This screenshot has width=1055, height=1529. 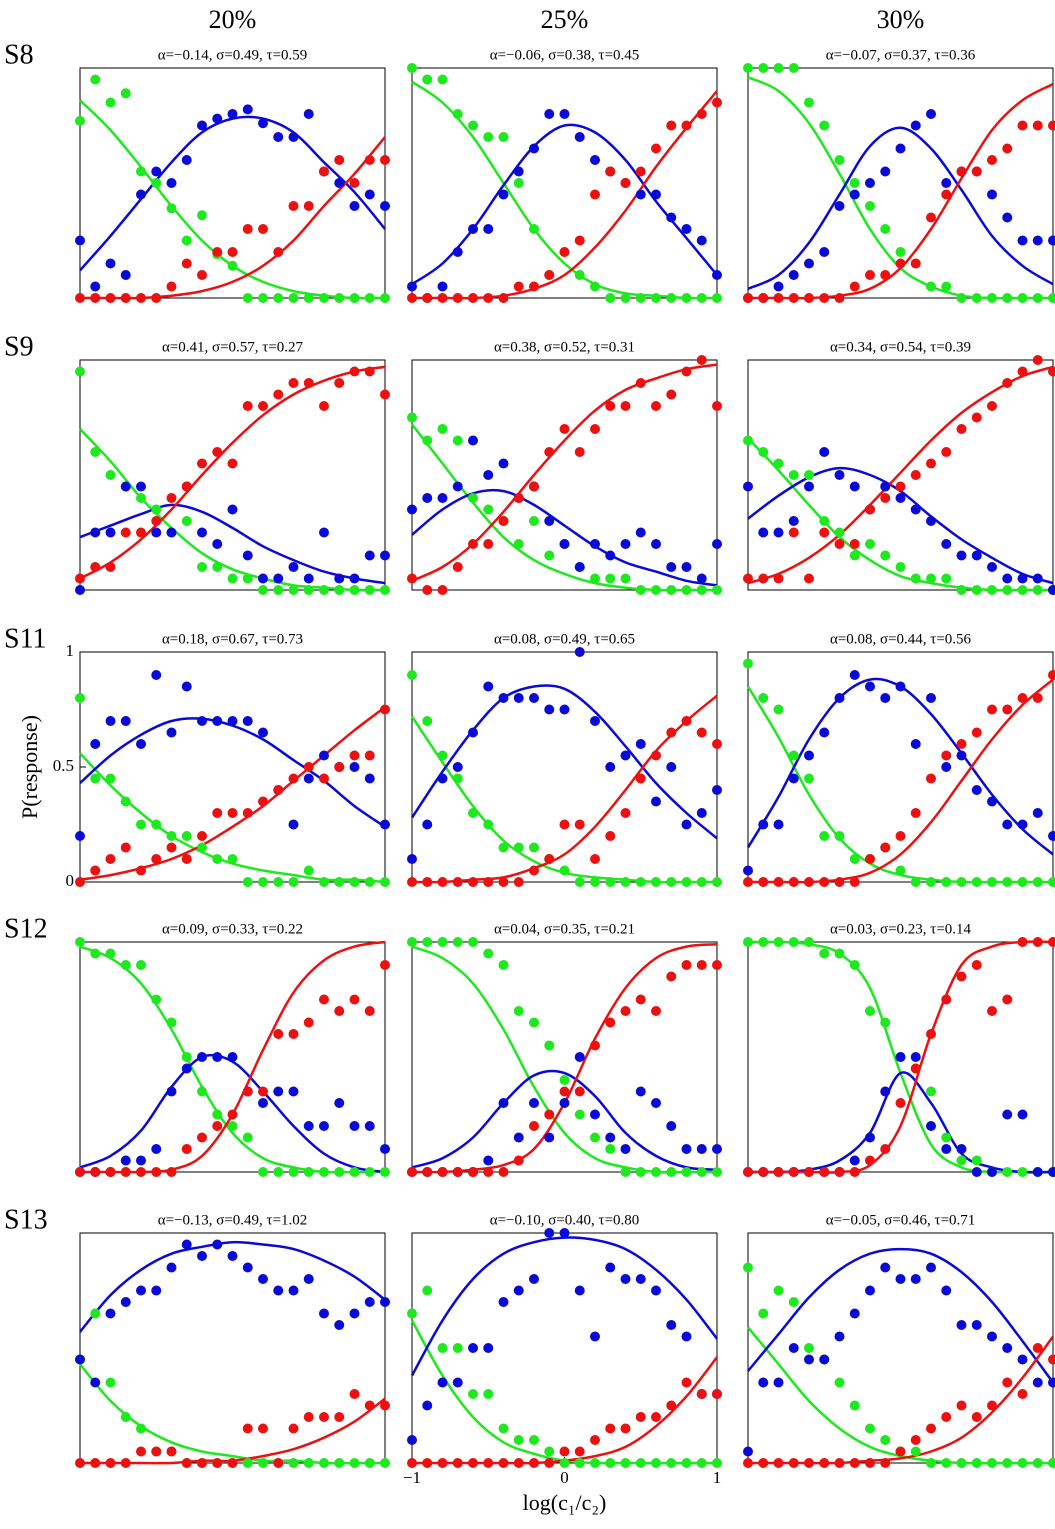 What do you see at coordinates (899, 1340) in the screenshot?
I see `panel: α=−0.05, σ=0.46, τ=0.71` at bounding box center [899, 1340].